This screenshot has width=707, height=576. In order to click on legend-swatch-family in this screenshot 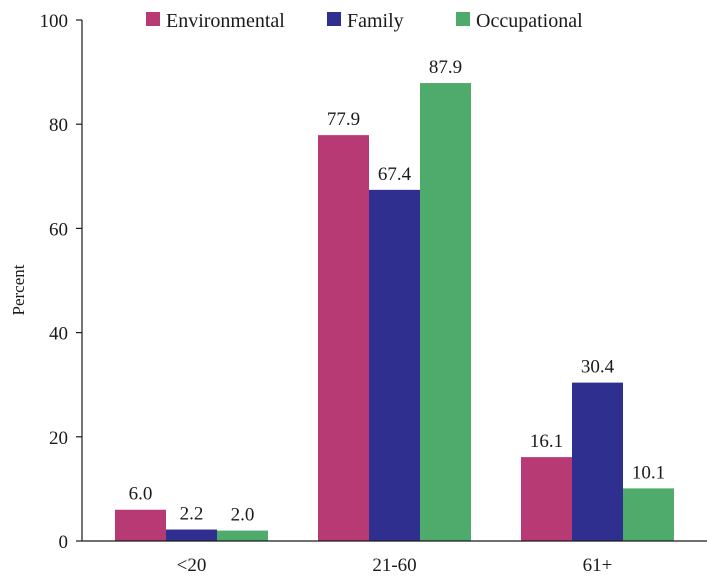, I will do `click(334, 19)`.